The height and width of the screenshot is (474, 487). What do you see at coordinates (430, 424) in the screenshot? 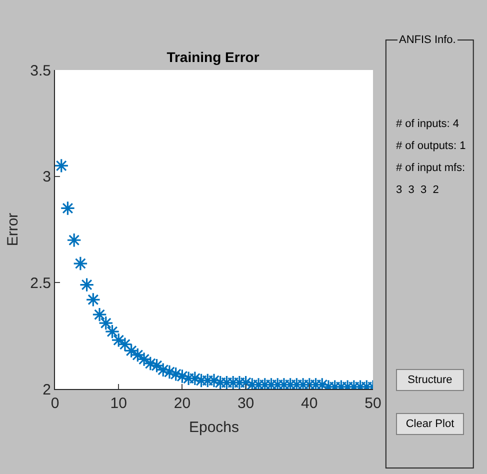
I see `text: Clear Plot` at bounding box center [430, 424].